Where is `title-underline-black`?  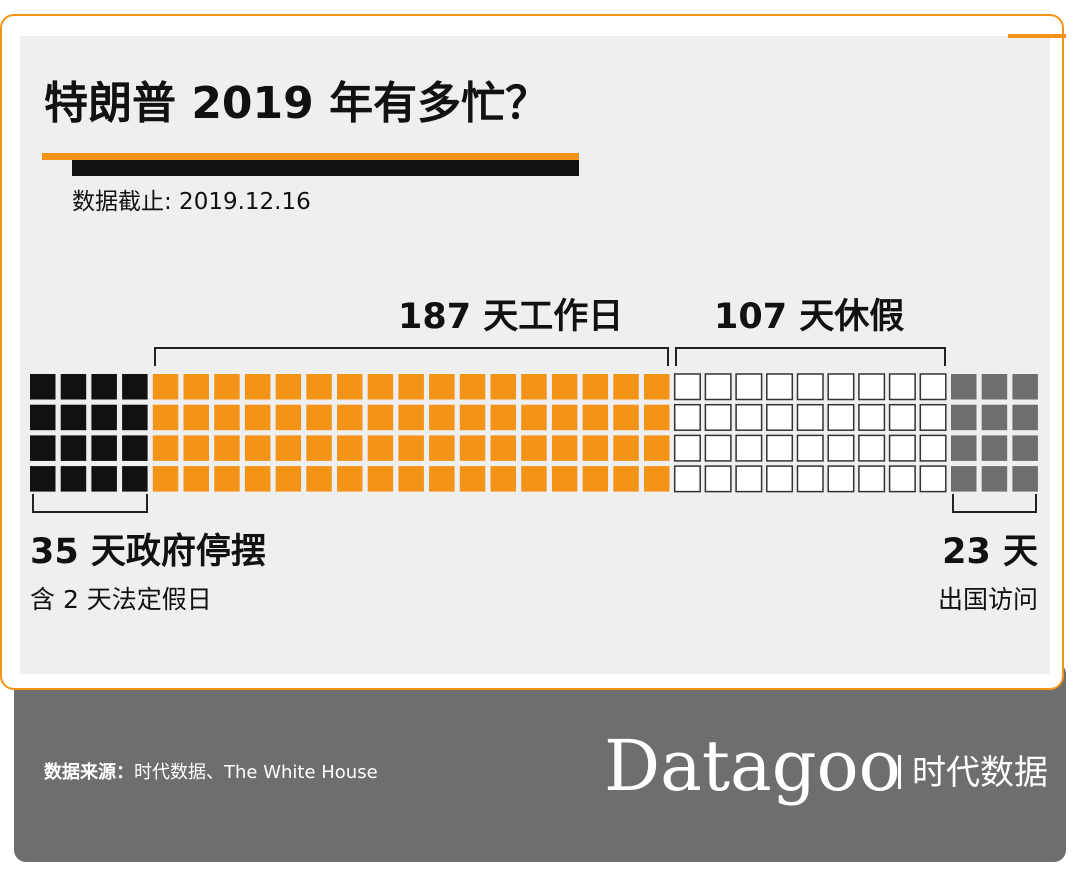 title-underline-black is located at coordinates (325, 168).